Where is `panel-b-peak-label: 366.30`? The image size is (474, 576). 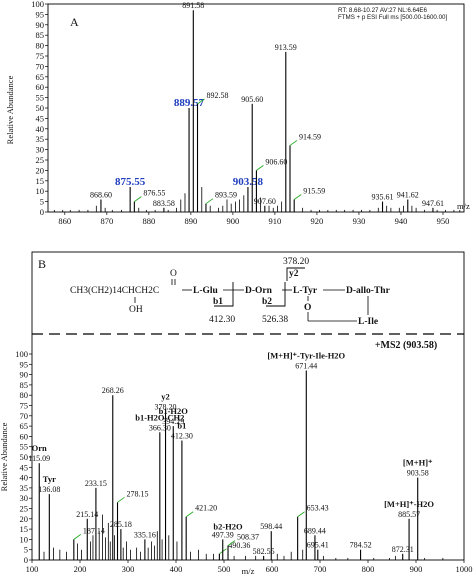
panel-b-peak-label: 366.30 is located at coordinates (160, 427).